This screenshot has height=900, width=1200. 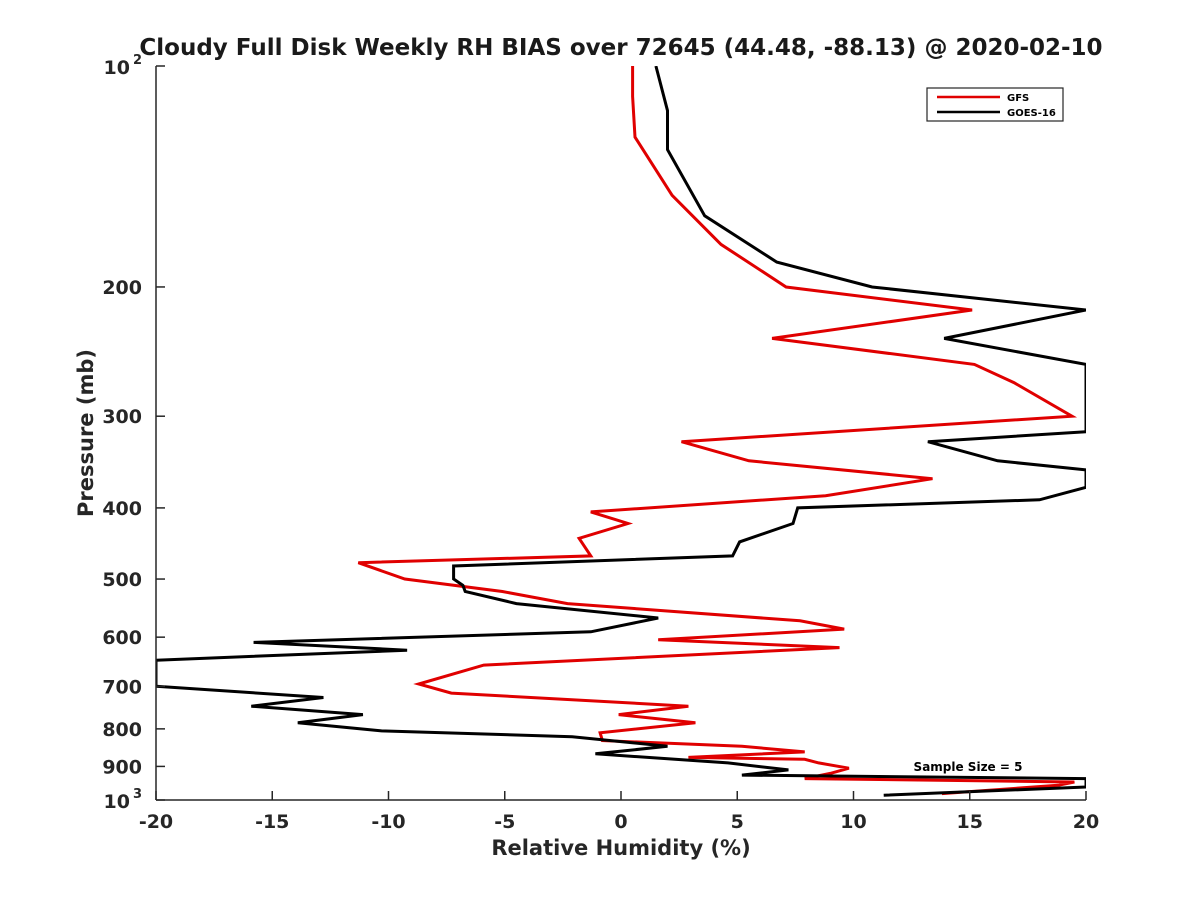 I want to click on x-tick-label: 5, so click(x=737, y=822).